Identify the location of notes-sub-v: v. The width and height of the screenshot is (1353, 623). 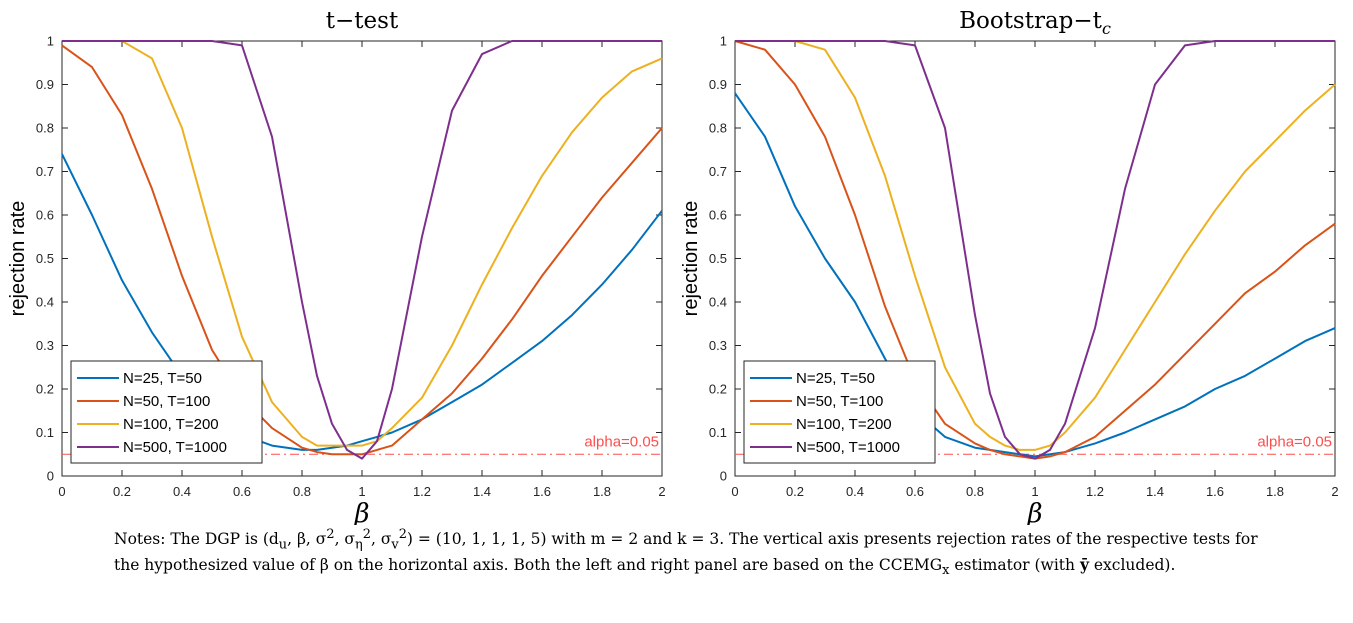
(395, 545).